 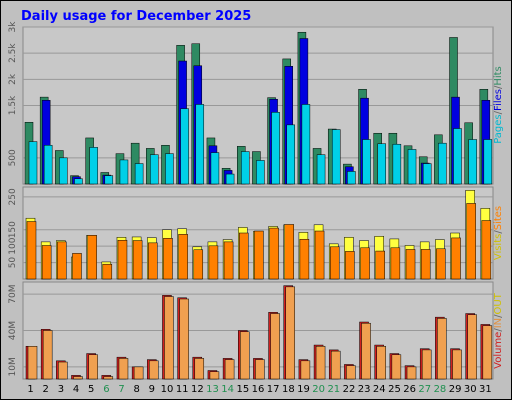 I want to click on day-label: 28, so click(x=440, y=389).